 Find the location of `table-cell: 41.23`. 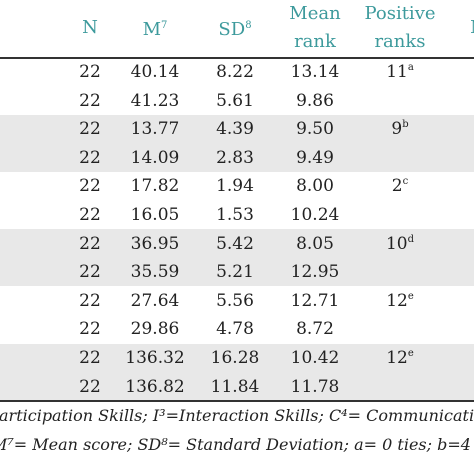

table-cell: 41.23 is located at coordinates (155, 100).